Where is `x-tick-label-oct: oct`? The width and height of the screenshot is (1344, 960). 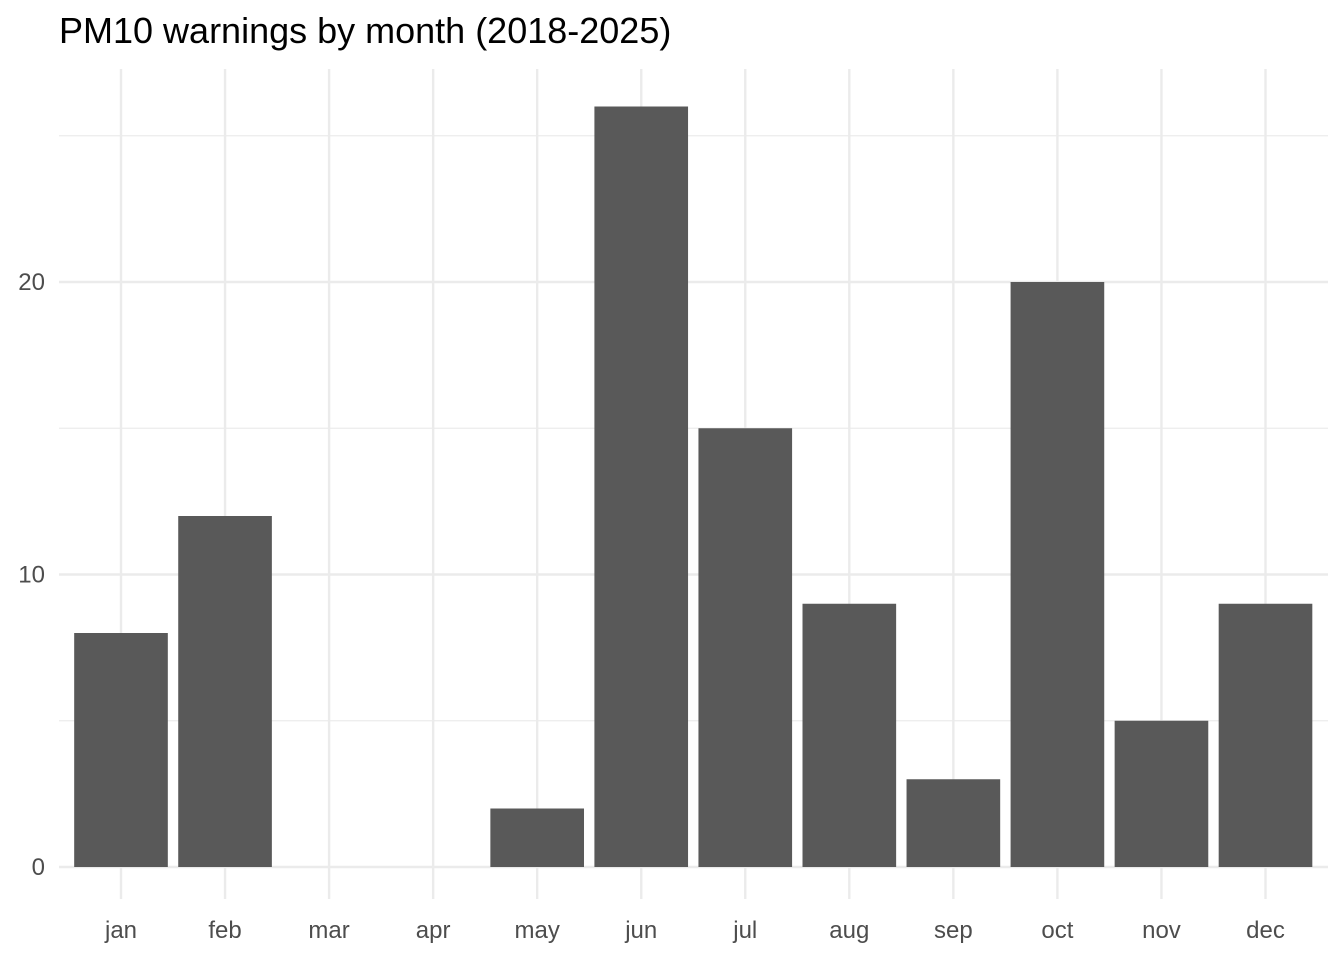
x-tick-label-oct: oct is located at coordinates (1057, 930).